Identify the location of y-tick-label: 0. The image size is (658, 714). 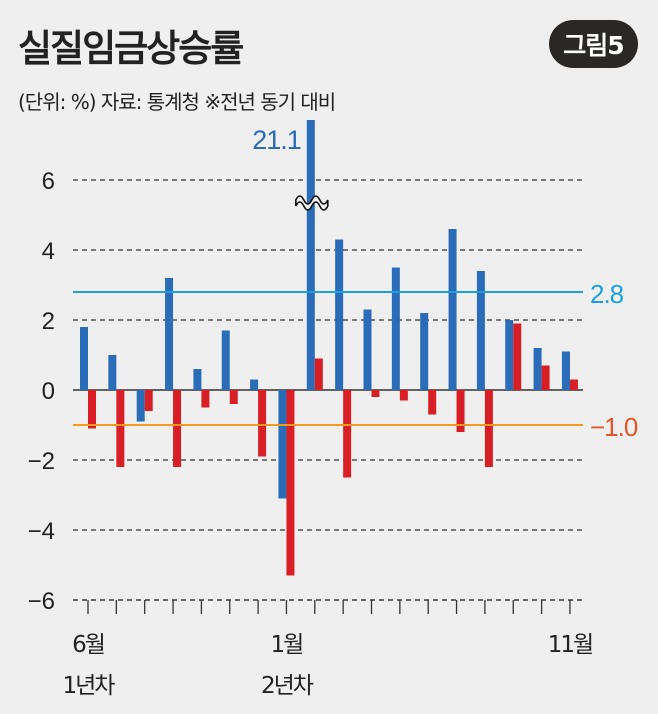
(48, 391).